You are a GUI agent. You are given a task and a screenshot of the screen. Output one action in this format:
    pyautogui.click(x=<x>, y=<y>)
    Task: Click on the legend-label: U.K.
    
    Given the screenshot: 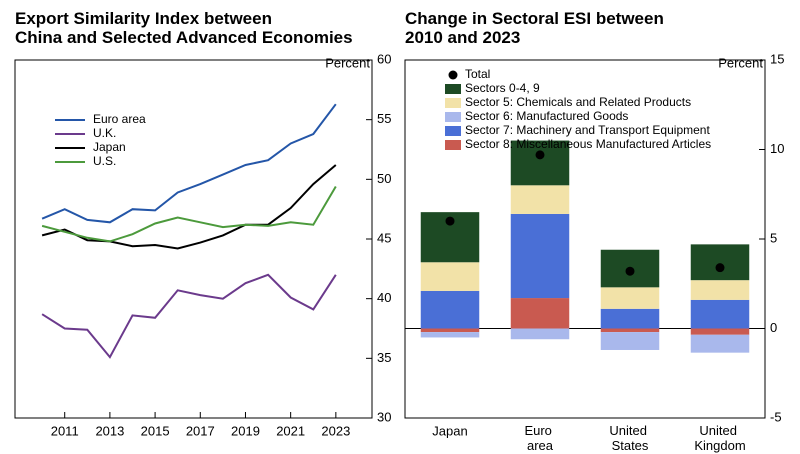 What is the action you would take?
    pyautogui.click(x=104, y=133)
    